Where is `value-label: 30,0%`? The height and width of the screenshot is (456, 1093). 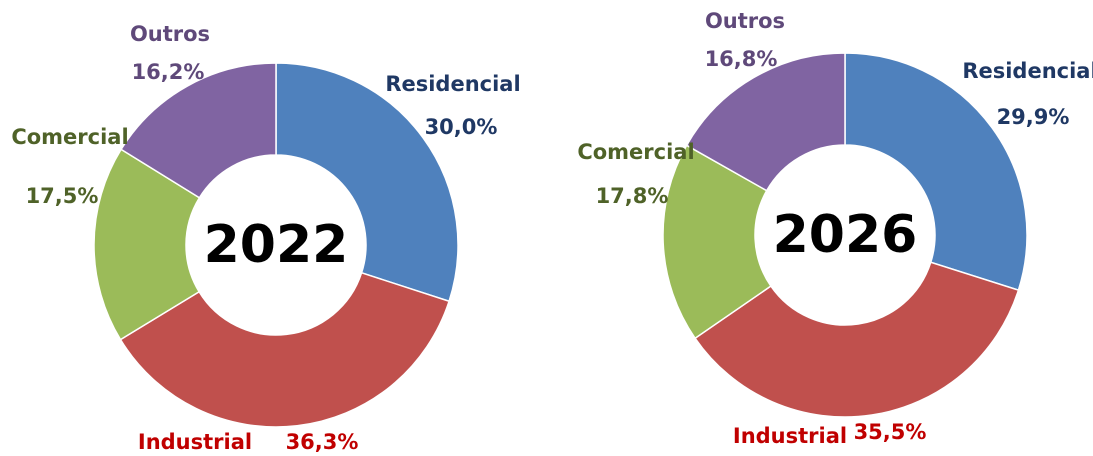 value-label: 30,0% is located at coordinates (461, 127).